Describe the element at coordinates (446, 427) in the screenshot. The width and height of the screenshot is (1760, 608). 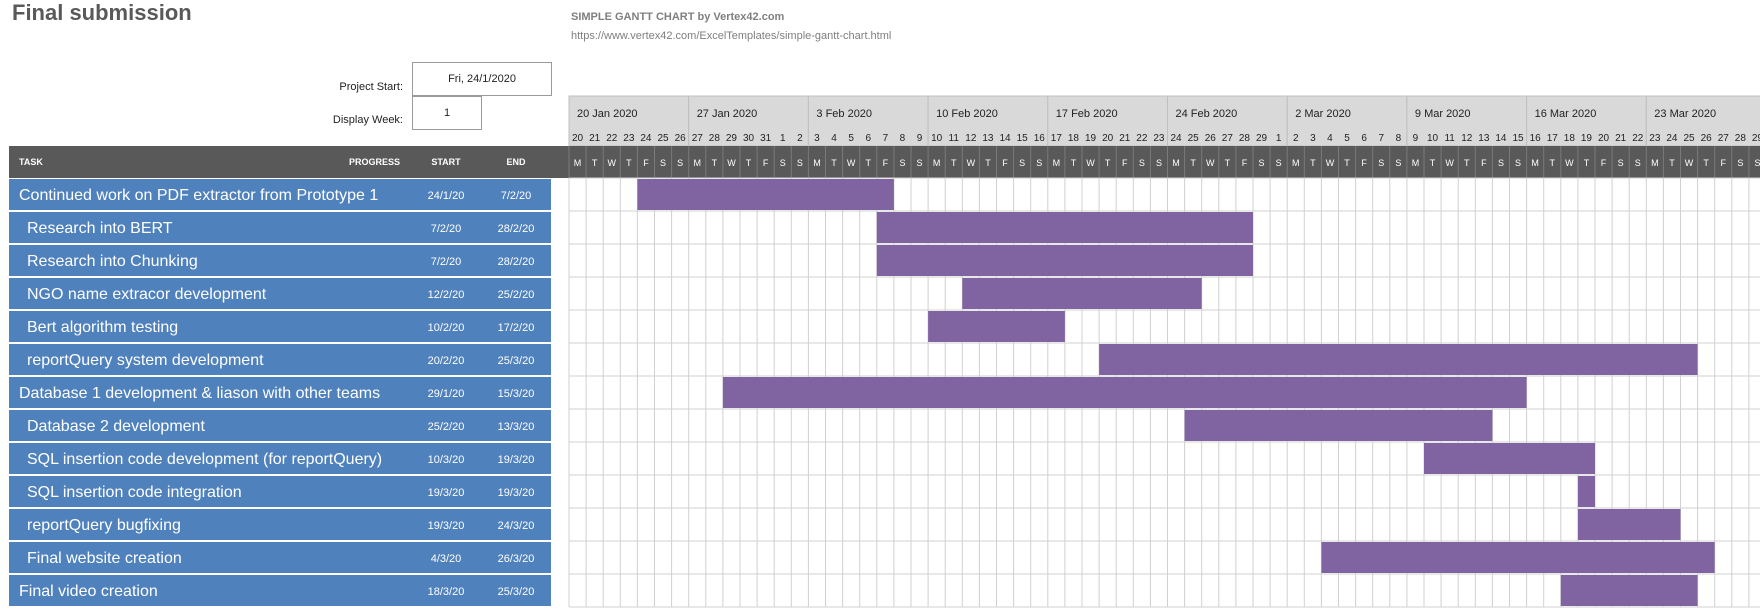
I see `task-start-date: 25/2/20` at that location.